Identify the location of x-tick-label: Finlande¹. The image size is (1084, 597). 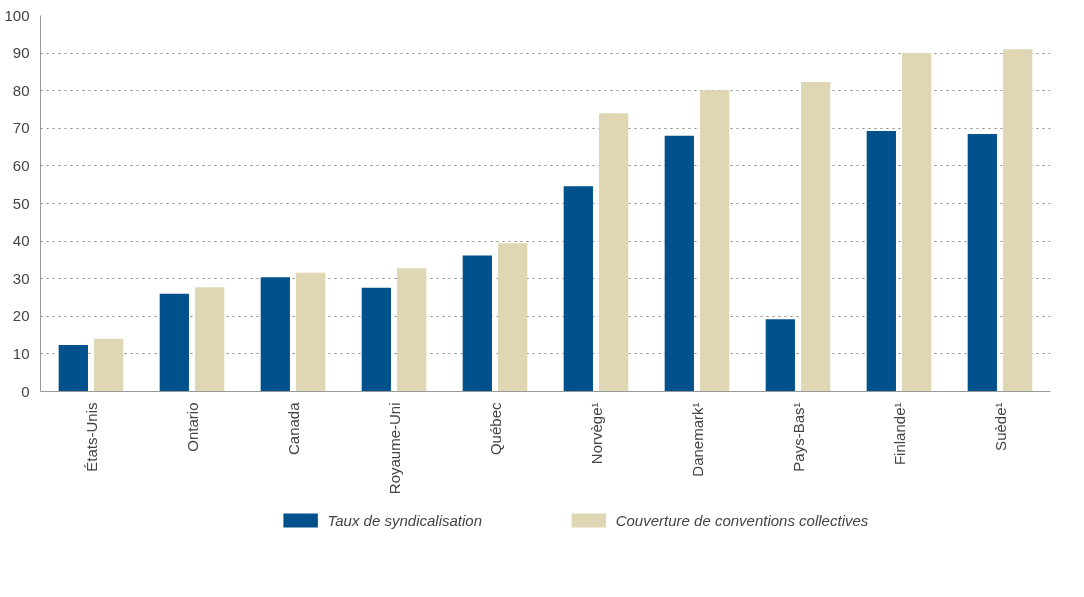
(899, 434).